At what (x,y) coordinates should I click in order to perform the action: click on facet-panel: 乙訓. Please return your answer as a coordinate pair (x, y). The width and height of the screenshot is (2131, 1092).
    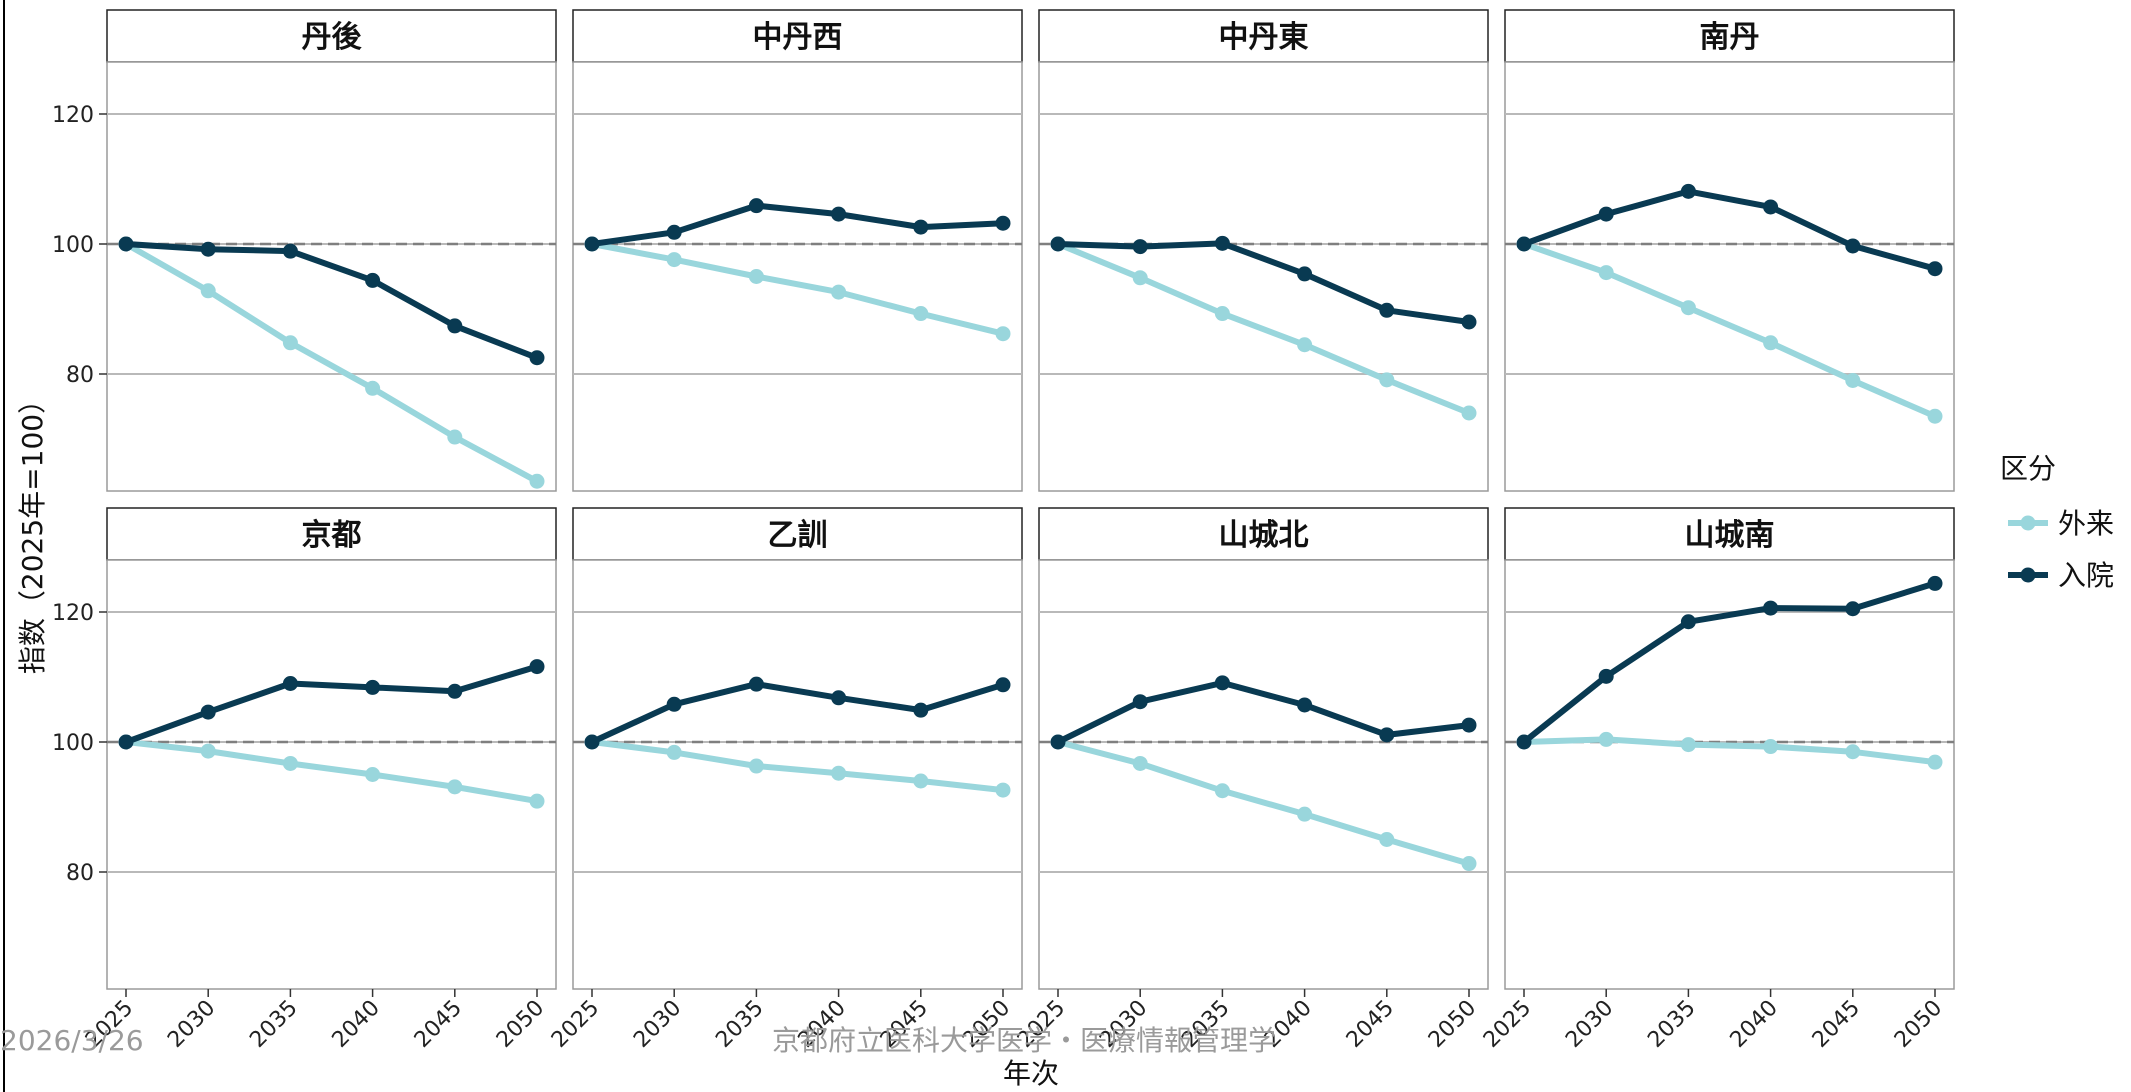
    Looking at the image, I should click on (797, 748).